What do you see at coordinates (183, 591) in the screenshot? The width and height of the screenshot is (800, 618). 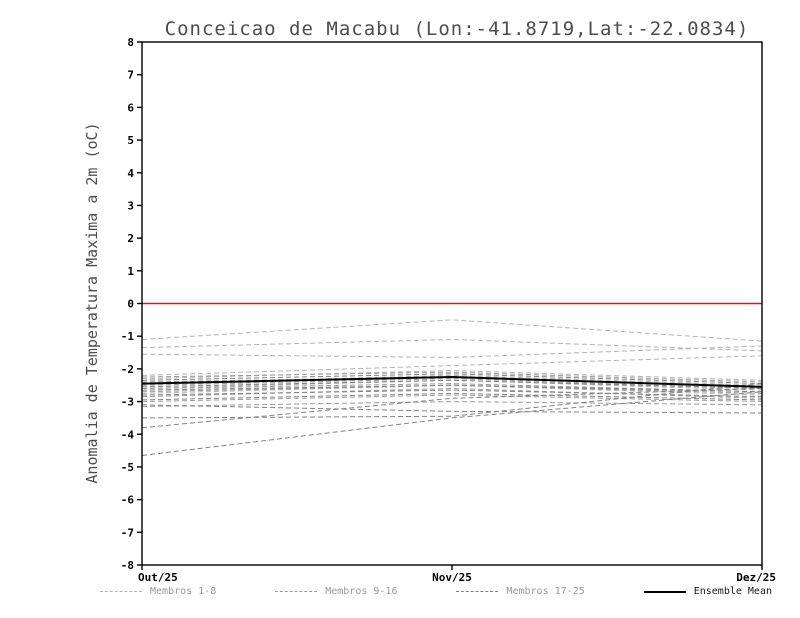 I see `legend-label: Membros 1-8` at bounding box center [183, 591].